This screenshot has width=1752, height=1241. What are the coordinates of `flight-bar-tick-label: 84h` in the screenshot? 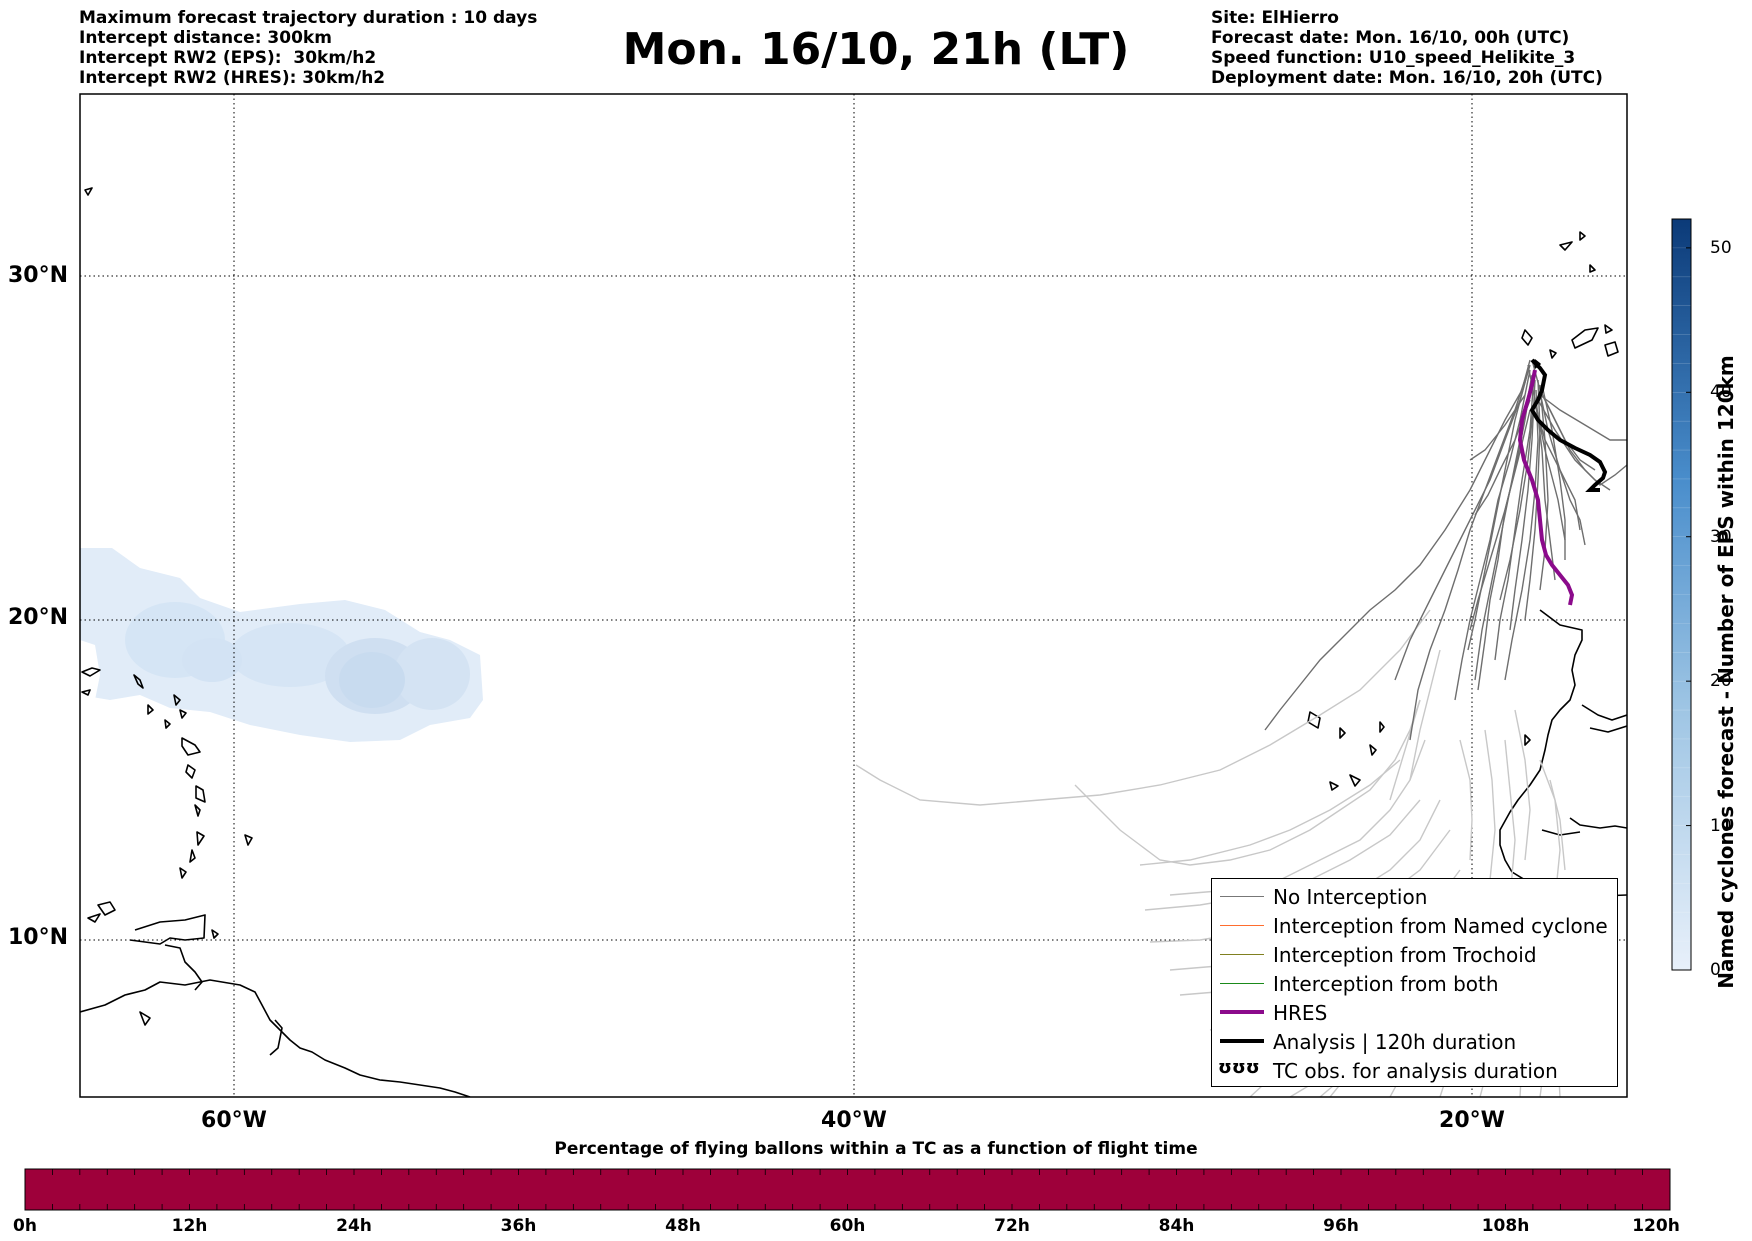 It's located at (1176, 1226).